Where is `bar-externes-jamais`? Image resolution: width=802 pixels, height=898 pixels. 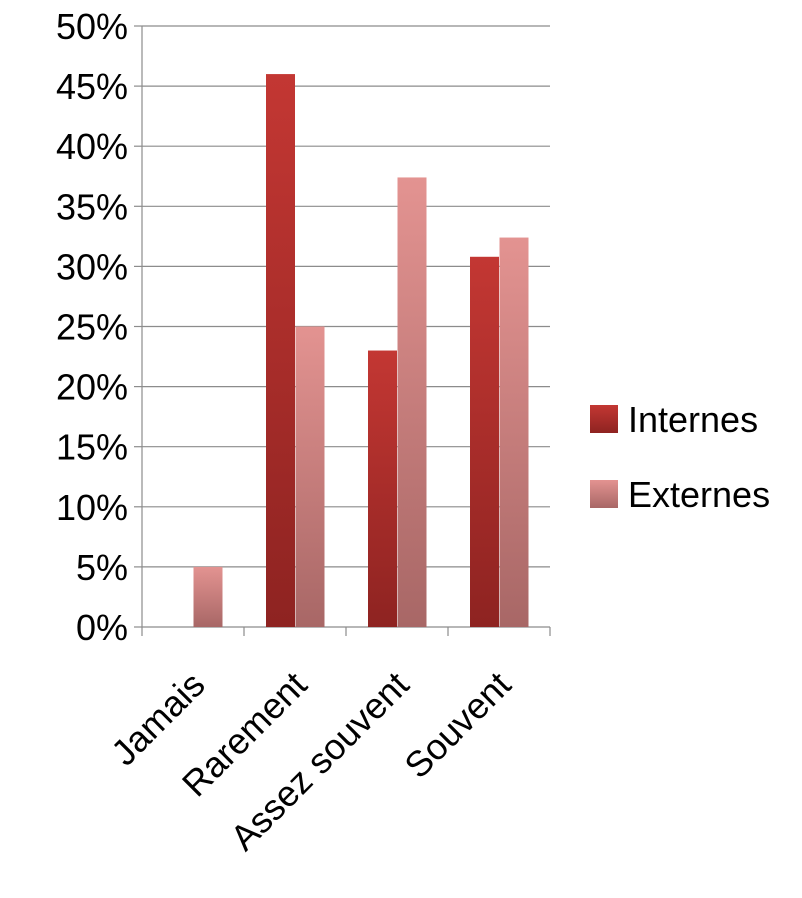 bar-externes-jamais is located at coordinates (208, 596).